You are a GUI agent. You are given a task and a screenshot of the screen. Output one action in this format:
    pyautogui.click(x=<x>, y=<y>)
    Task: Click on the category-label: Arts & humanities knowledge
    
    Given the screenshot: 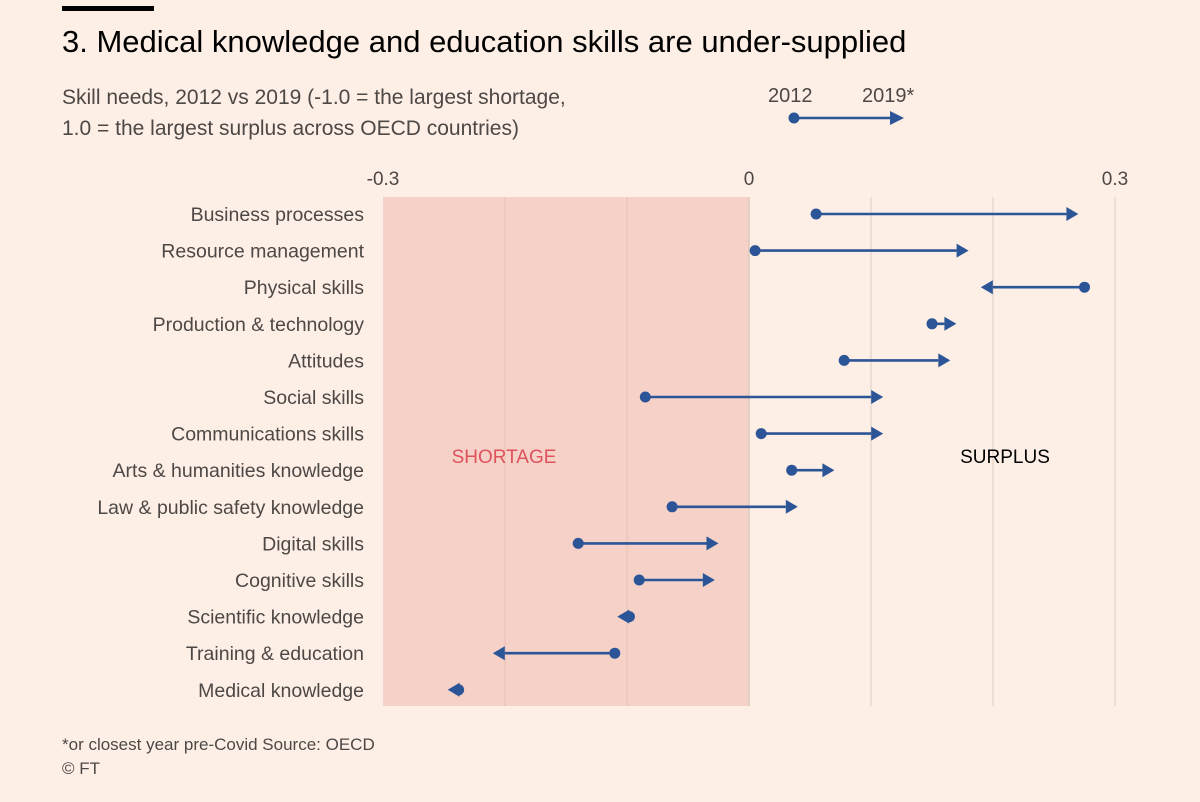 What is the action you would take?
    pyautogui.click(x=238, y=471)
    